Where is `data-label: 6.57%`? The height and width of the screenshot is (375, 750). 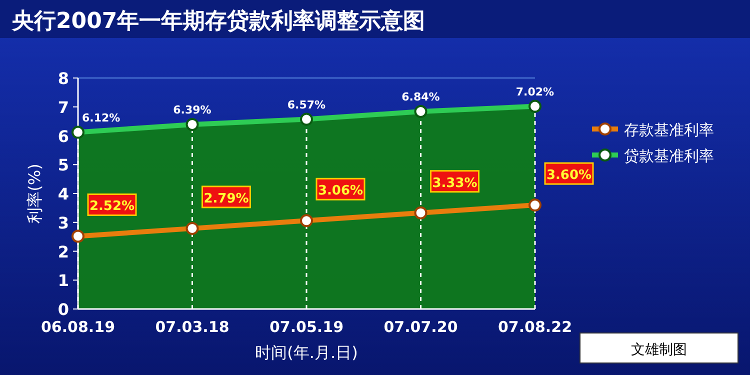
data-label: 6.57% is located at coordinates (306, 105).